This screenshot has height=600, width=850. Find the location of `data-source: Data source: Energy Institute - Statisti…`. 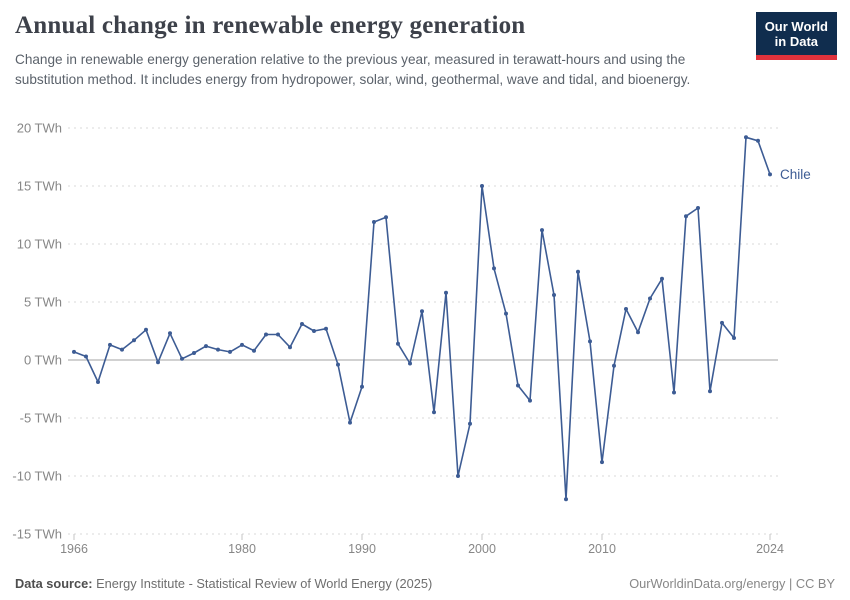

data-source: Data source: Energy Institute - Statisti… is located at coordinates (223, 583).